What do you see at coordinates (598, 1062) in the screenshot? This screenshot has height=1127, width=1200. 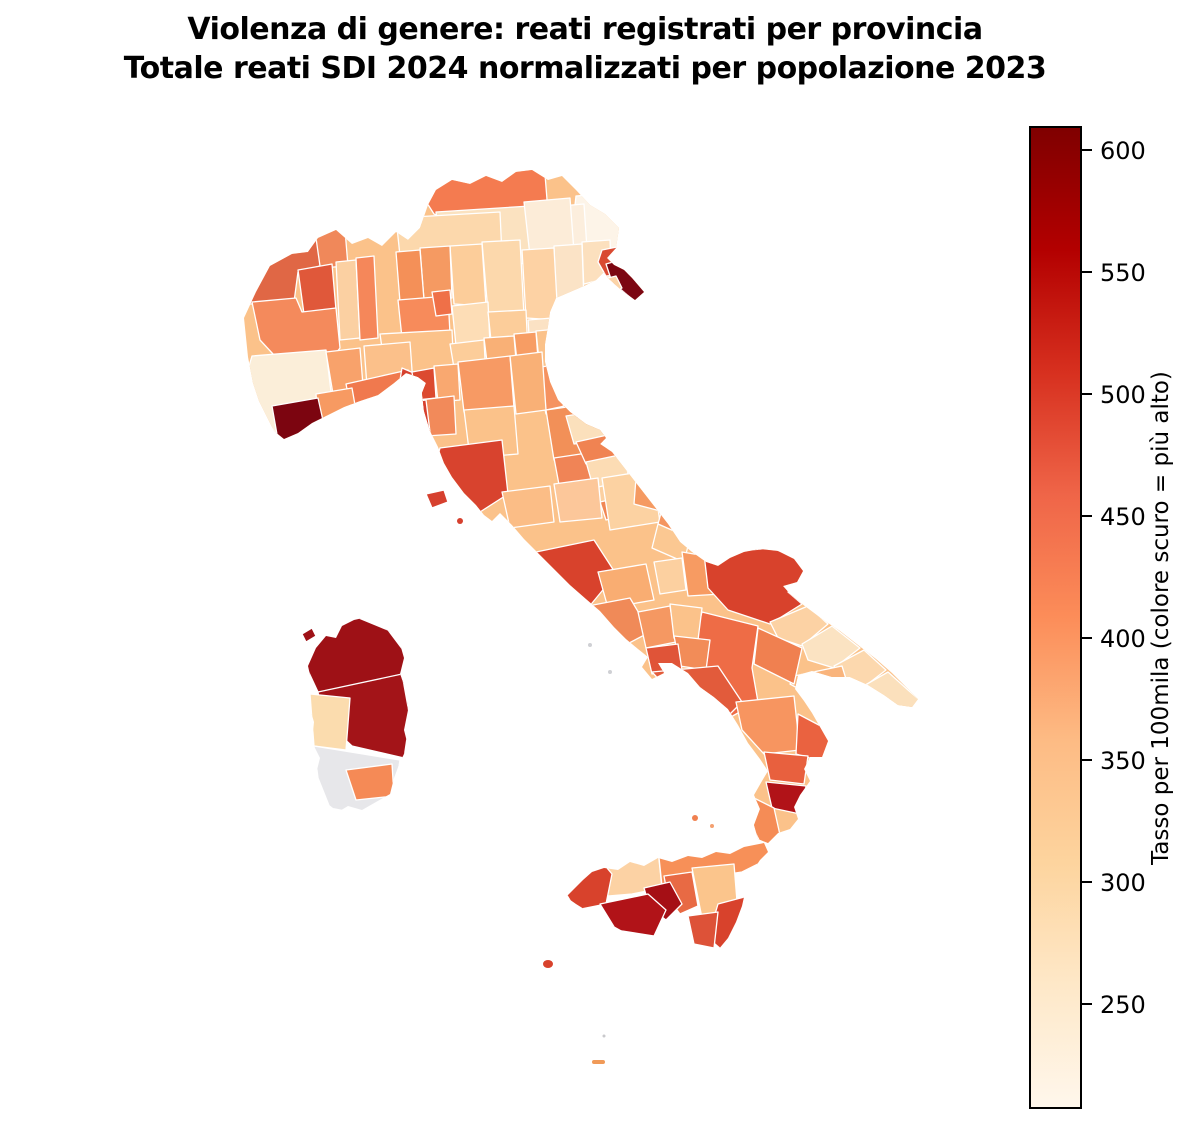 I see `island-lampedusa` at bounding box center [598, 1062].